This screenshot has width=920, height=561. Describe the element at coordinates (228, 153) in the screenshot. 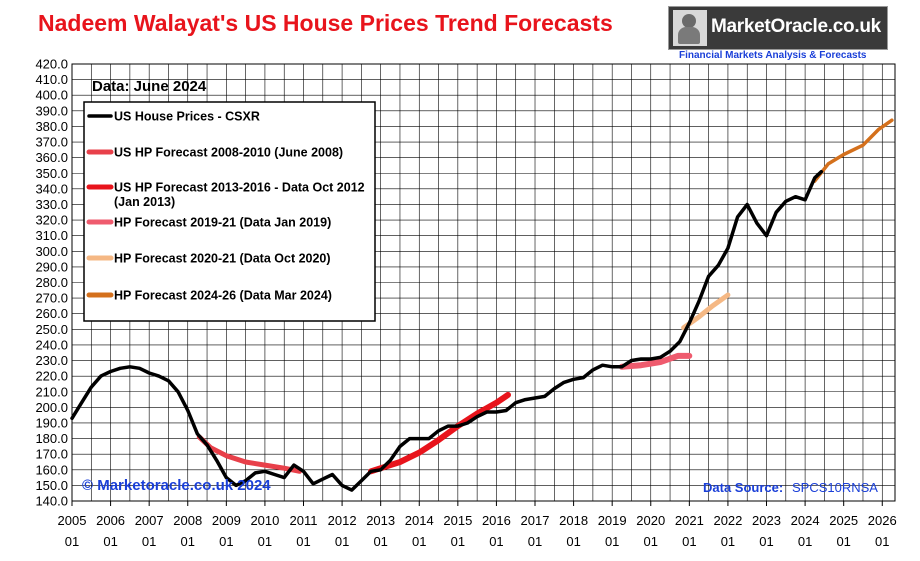

I see `legend-label: US HP Forecast 2008-2010 (June 2008)` at that location.